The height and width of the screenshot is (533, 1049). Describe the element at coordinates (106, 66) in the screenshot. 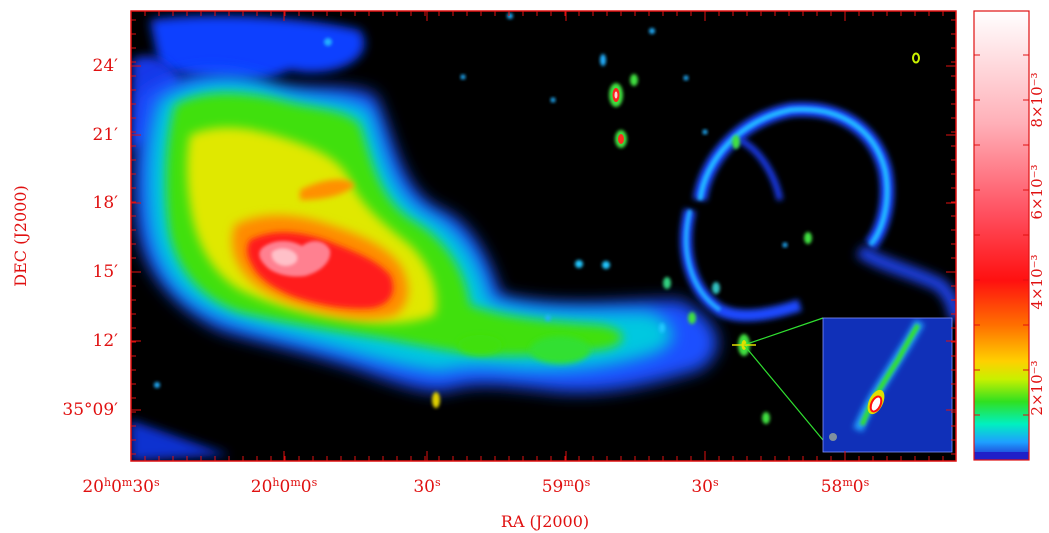

I see `y-tick-label: 24′` at that location.